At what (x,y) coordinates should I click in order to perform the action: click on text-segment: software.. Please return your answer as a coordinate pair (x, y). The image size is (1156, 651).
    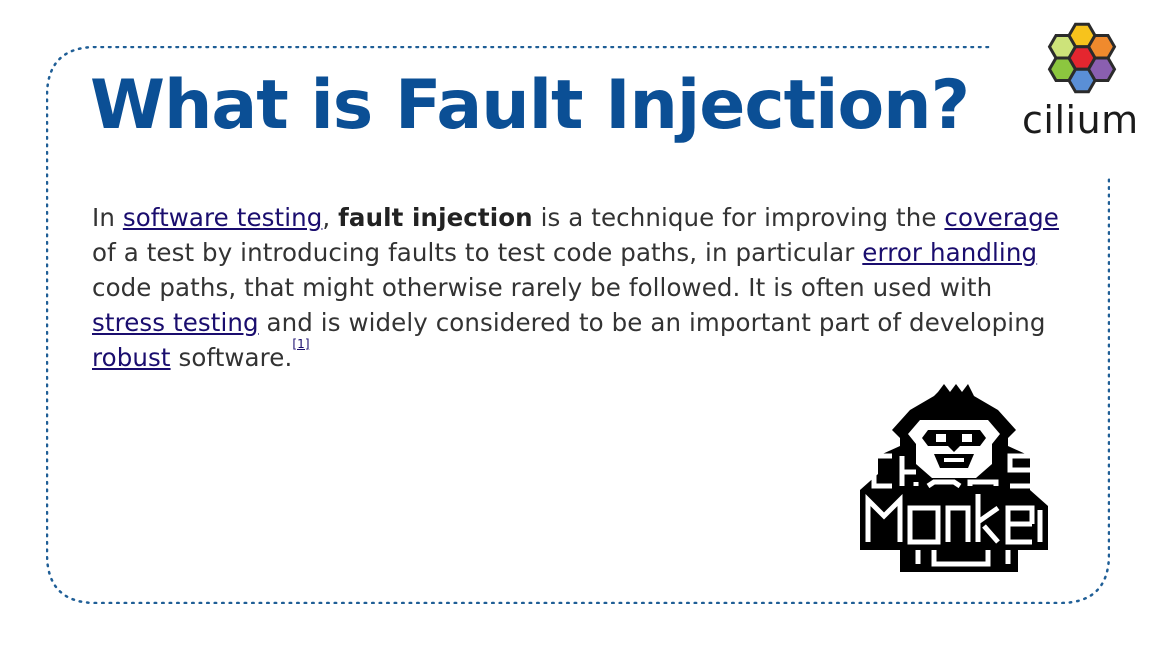
    Looking at the image, I should click on (231, 357).